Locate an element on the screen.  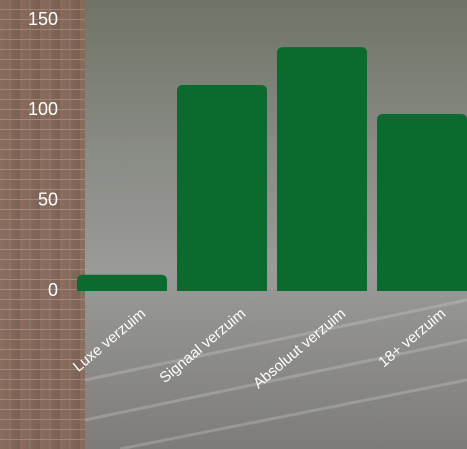
y-tick-label: 0 is located at coordinates (53, 290).